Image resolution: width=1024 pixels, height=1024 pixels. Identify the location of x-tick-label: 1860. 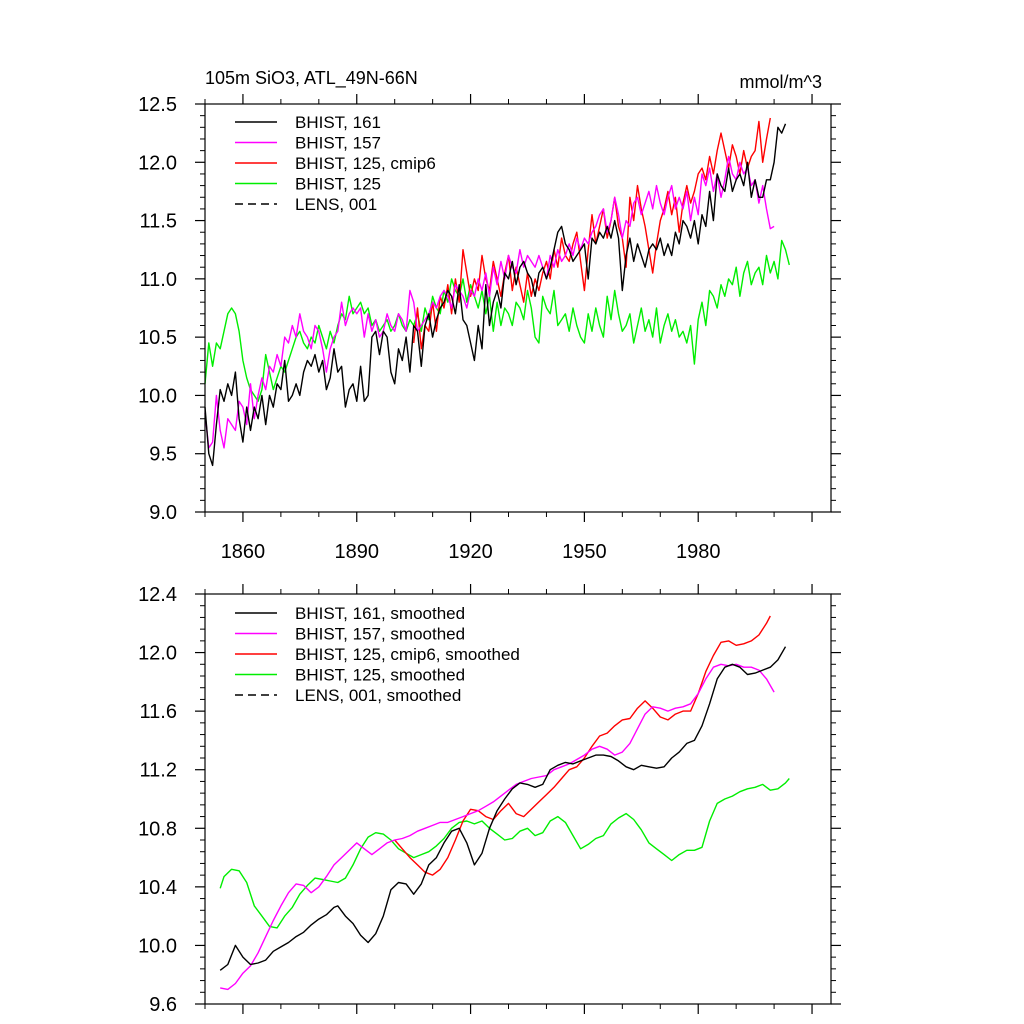
(243, 552).